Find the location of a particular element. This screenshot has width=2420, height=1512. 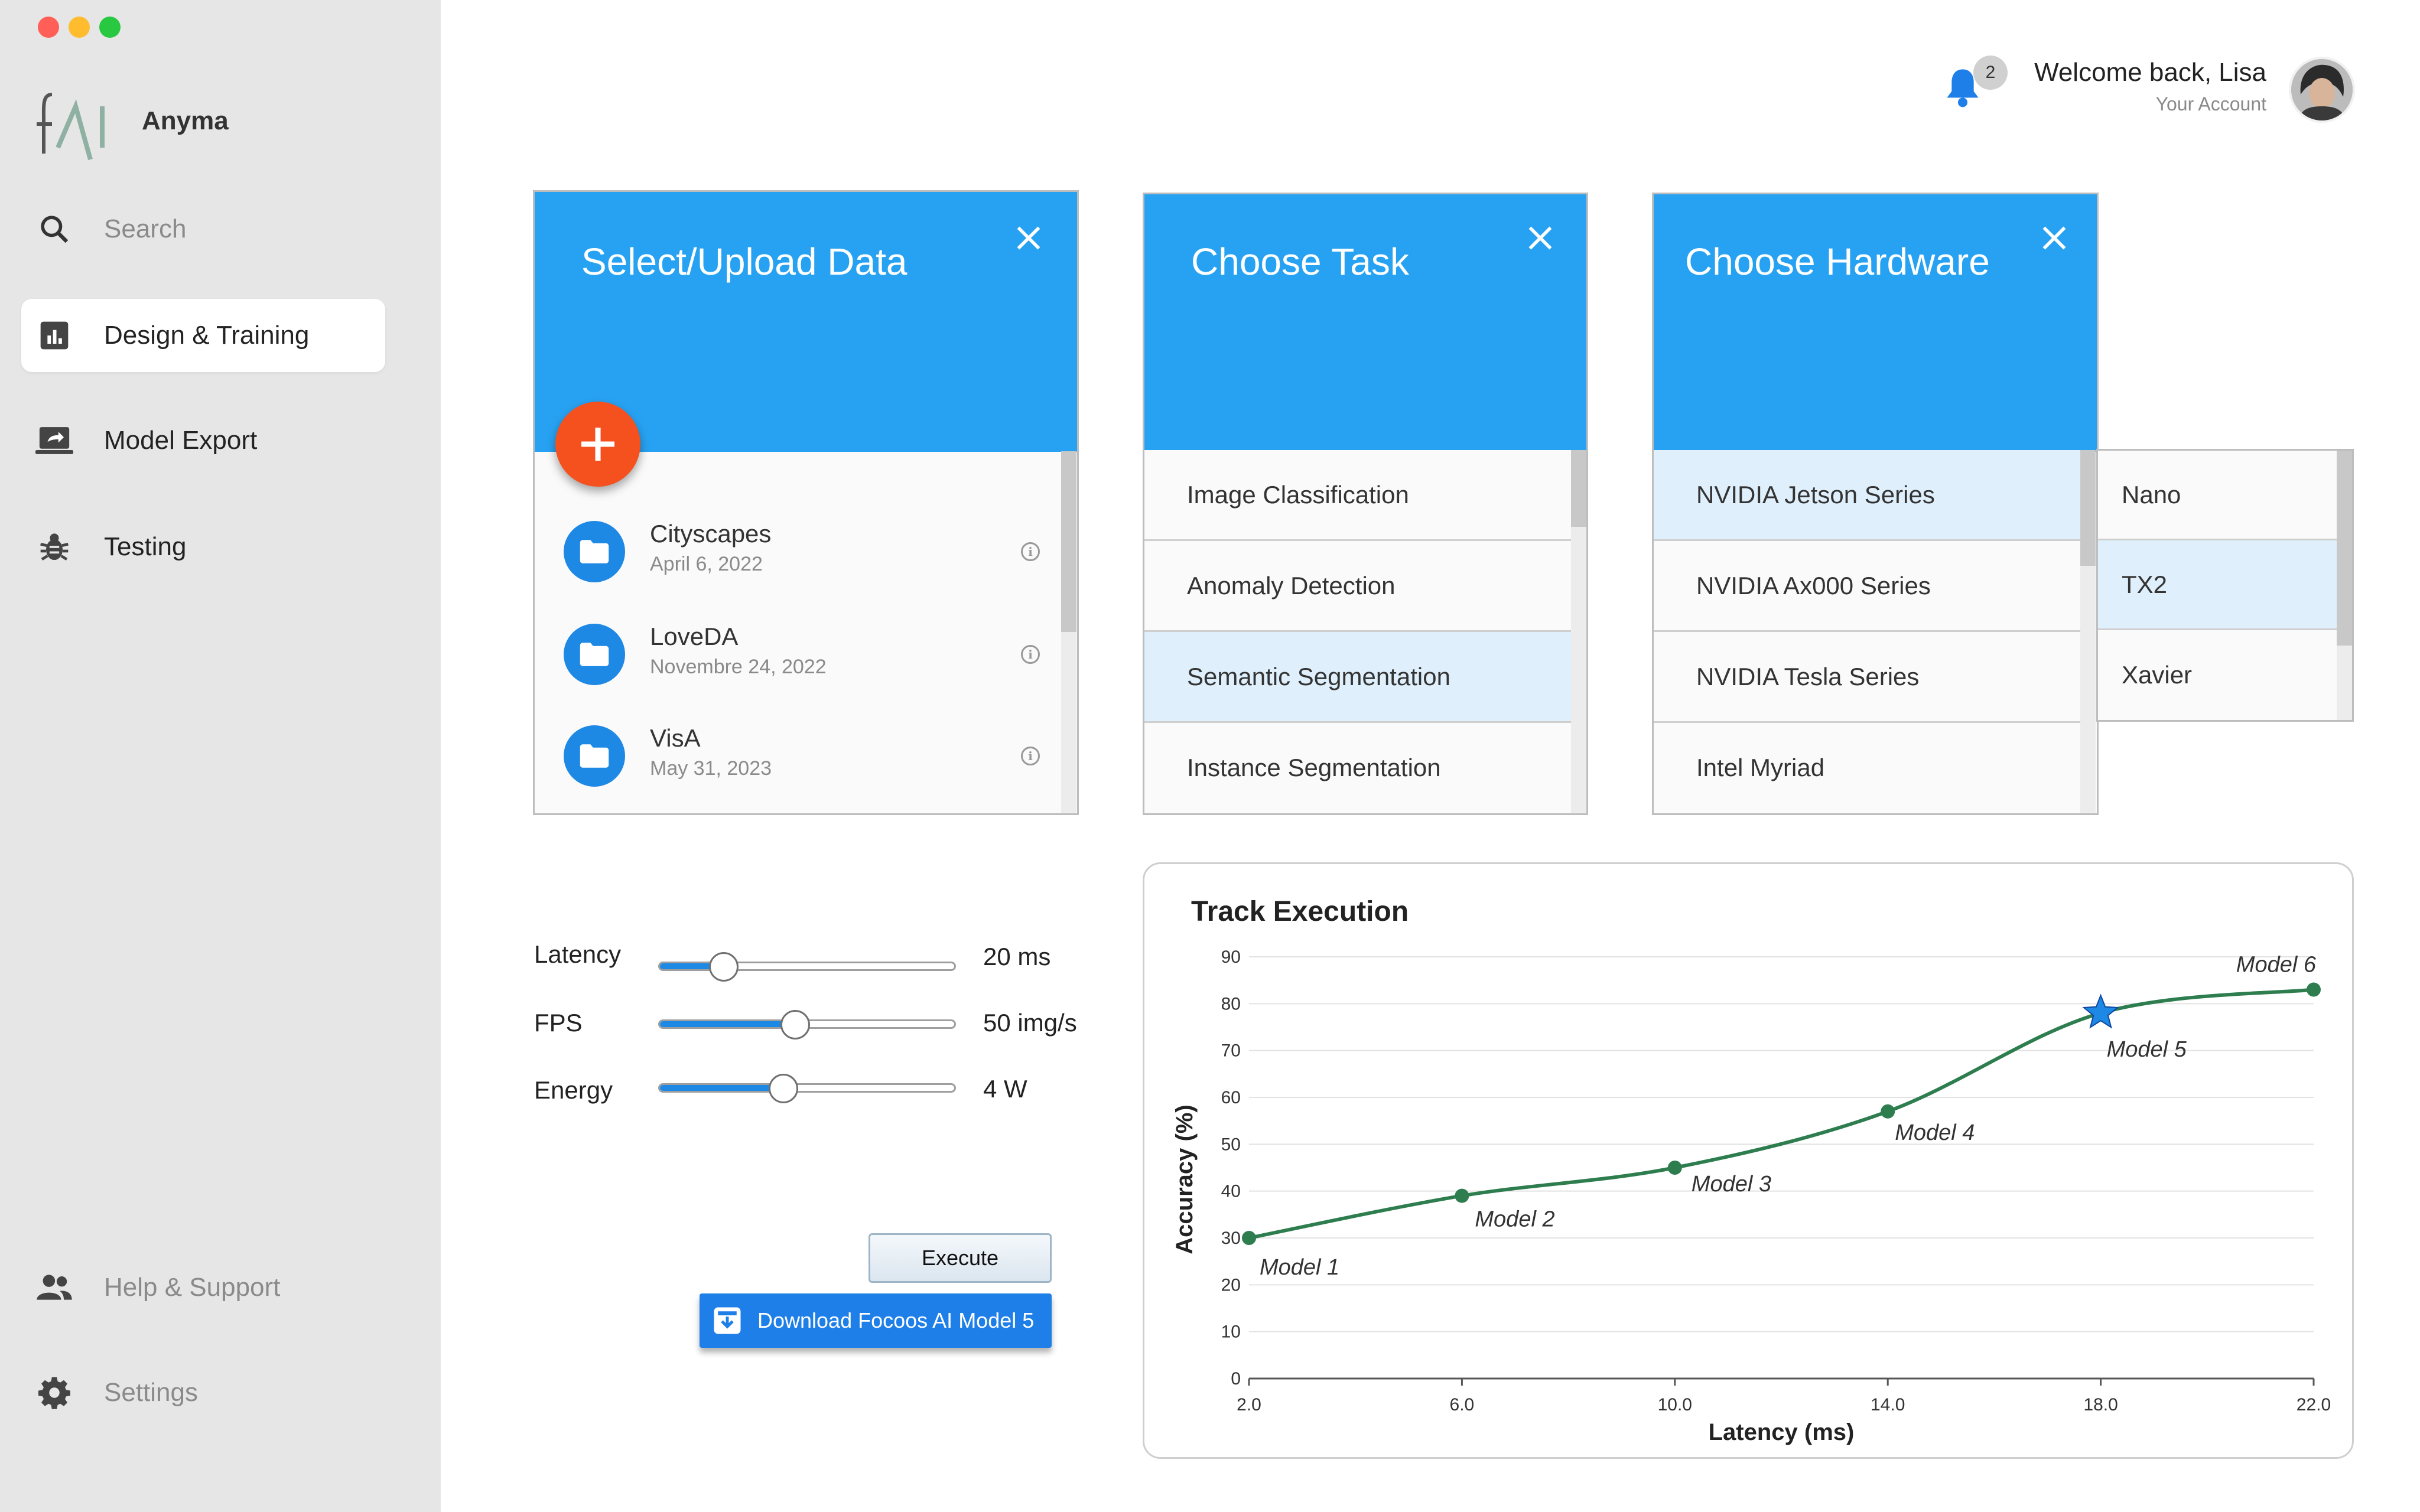

fps-slider is located at coordinates (807, 1025).